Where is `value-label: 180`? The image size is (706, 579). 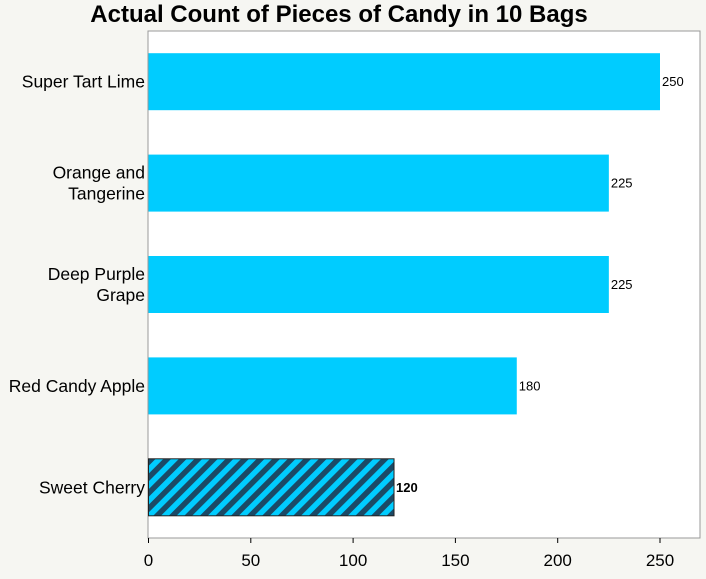
value-label: 180 is located at coordinates (530, 385).